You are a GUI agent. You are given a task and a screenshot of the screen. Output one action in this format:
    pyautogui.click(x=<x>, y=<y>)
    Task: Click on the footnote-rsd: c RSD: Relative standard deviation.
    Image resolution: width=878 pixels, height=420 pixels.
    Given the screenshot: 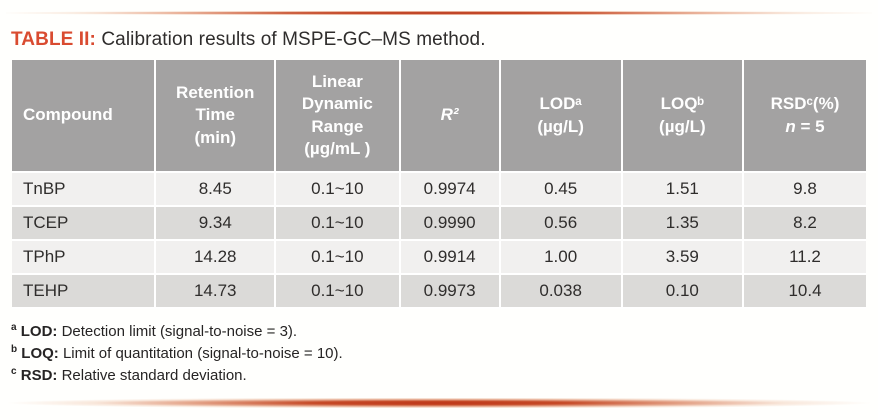 What is the action you would take?
    pyautogui.click(x=177, y=376)
    